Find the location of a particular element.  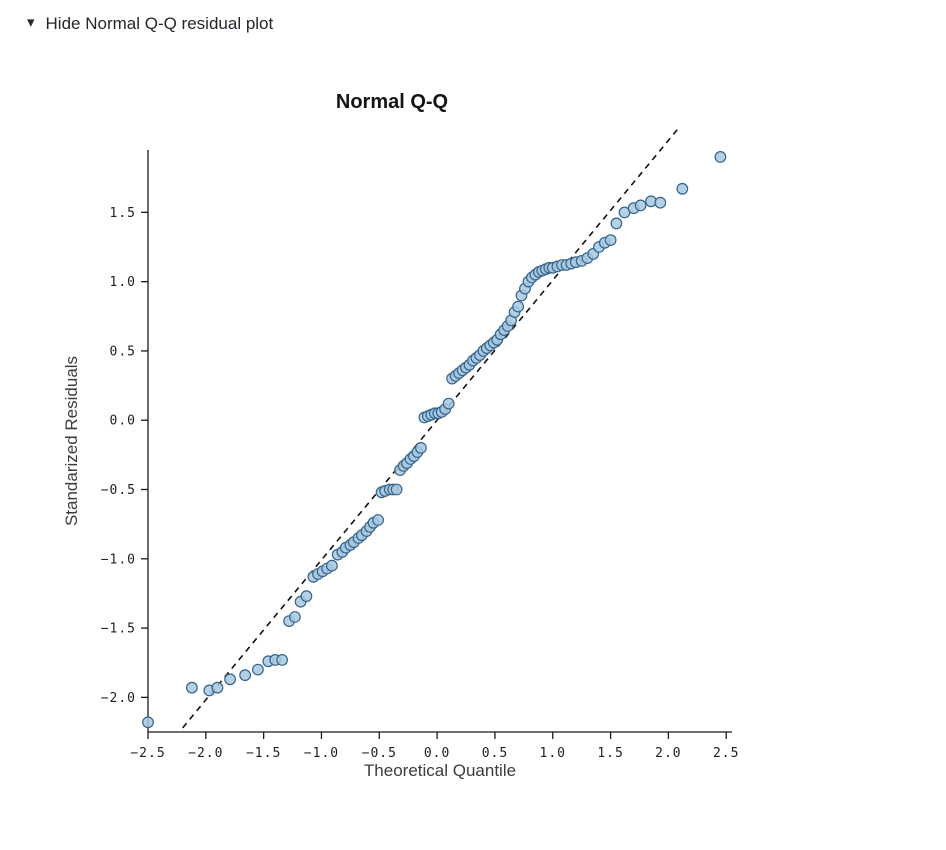

y-tick-label: −1.5 is located at coordinates (118, 629).